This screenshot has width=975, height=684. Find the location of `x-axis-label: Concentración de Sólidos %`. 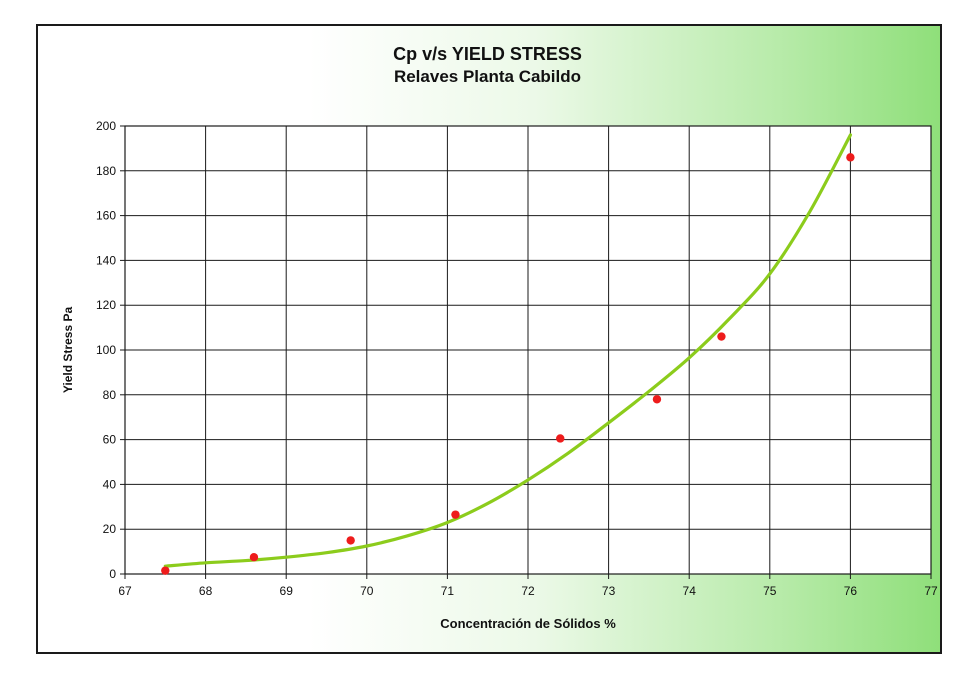

x-axis-label: Concentración de Sólidos % is located at coordinates (528, 623).